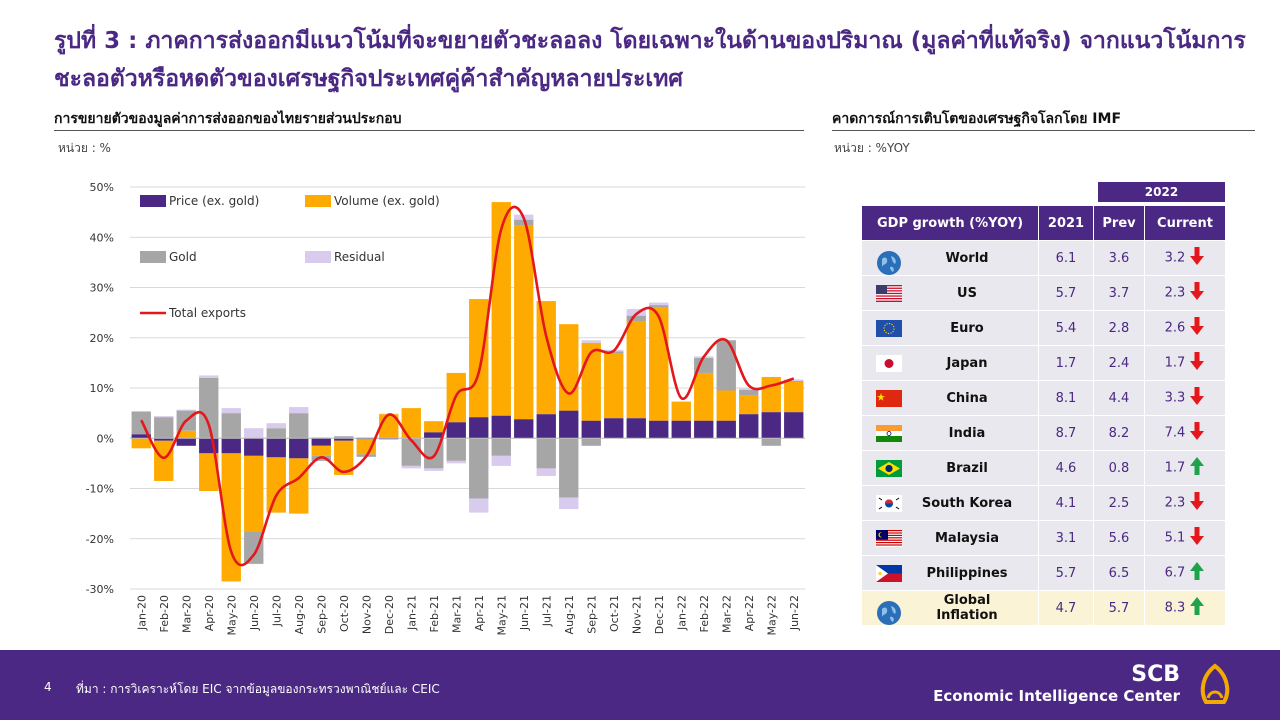 The image size is (1280, 720). Describe the element at coordinates (1066, 503) in the screenshot. I see `value-2021: 4.1` at that location.